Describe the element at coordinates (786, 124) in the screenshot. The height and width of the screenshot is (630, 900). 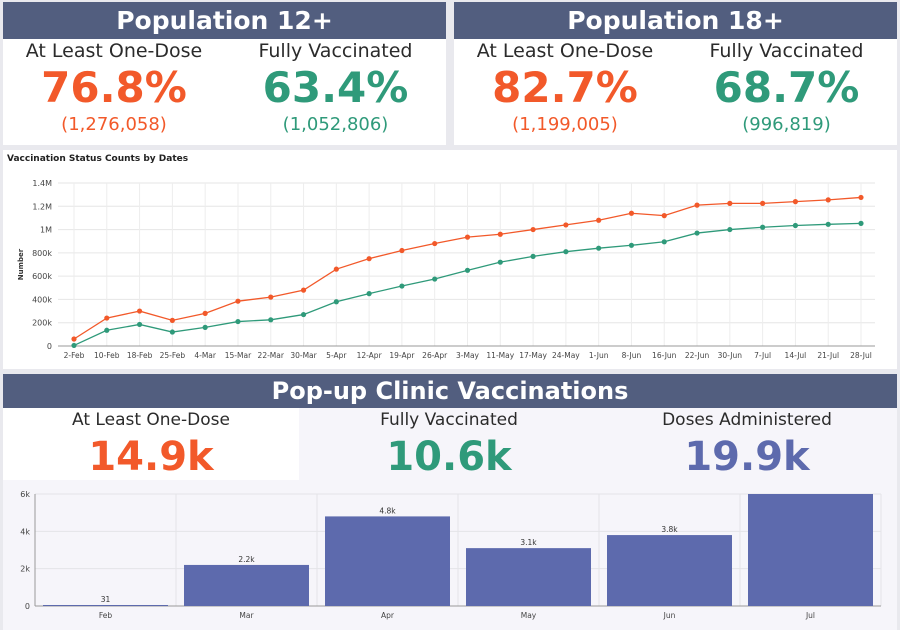
I see `pop18-fully-vaccinated-count: (996,819)` at that location.